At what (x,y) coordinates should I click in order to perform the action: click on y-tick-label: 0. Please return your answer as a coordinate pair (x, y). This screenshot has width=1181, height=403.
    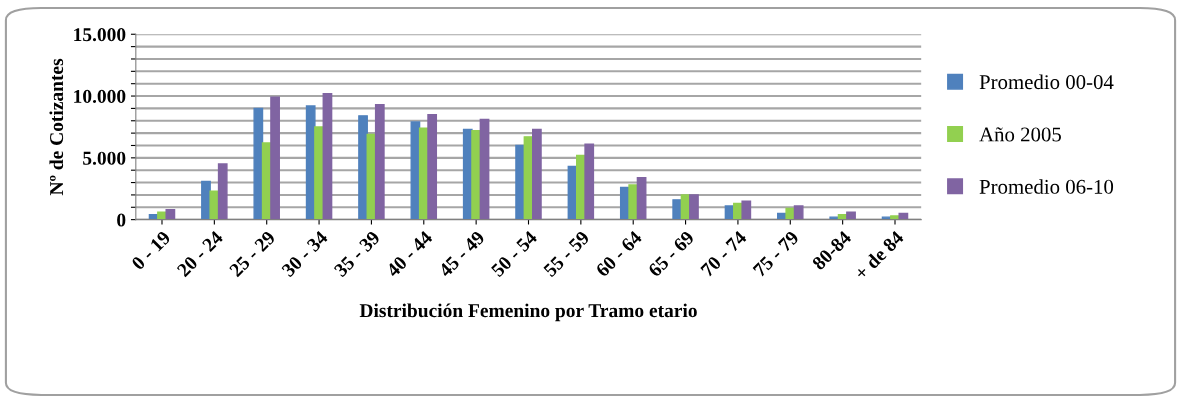
    Looking at the image, I should click on (121, 220).